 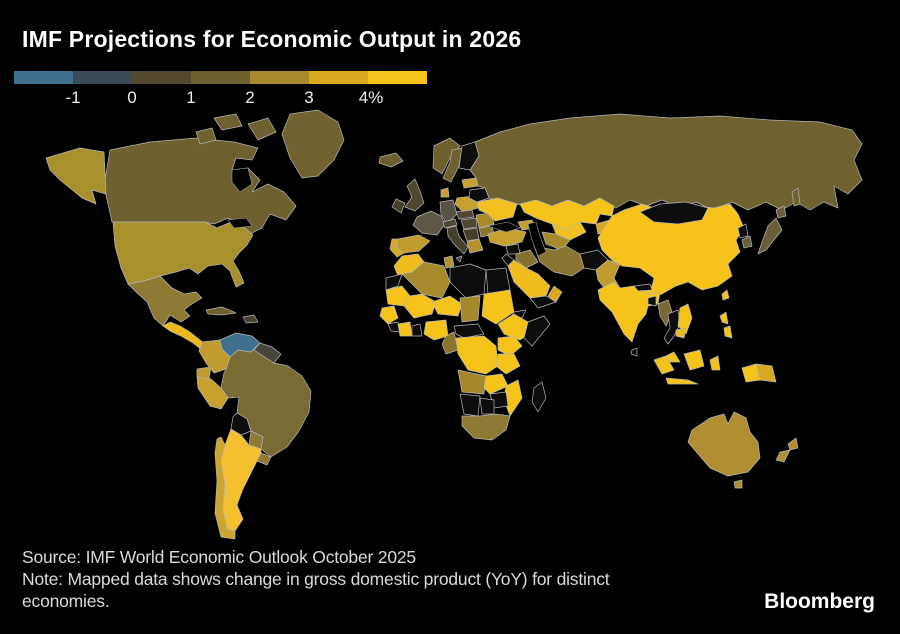 What do you see at coordinates (539, 397) in the screenshot?
I see `region-madagascar` at bounding box center [539, 397].